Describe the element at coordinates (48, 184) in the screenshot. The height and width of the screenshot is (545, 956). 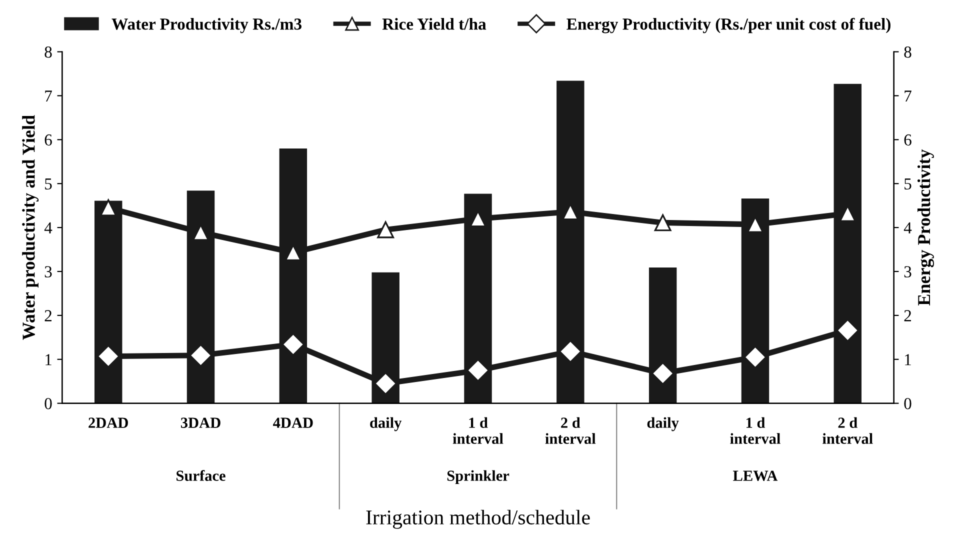
I see `y-tick-label: 5` at that location.